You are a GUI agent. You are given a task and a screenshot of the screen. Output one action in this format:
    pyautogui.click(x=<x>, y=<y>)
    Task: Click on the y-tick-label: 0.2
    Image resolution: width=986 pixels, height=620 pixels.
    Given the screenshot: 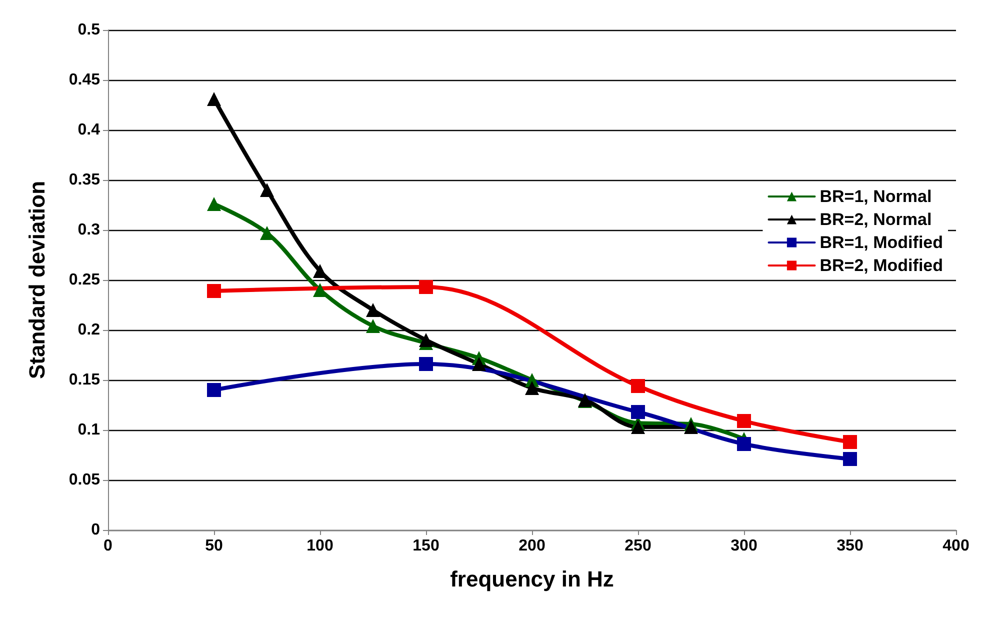 What is the action you would take?
    pyautogui.click(x=89, y=330)
    